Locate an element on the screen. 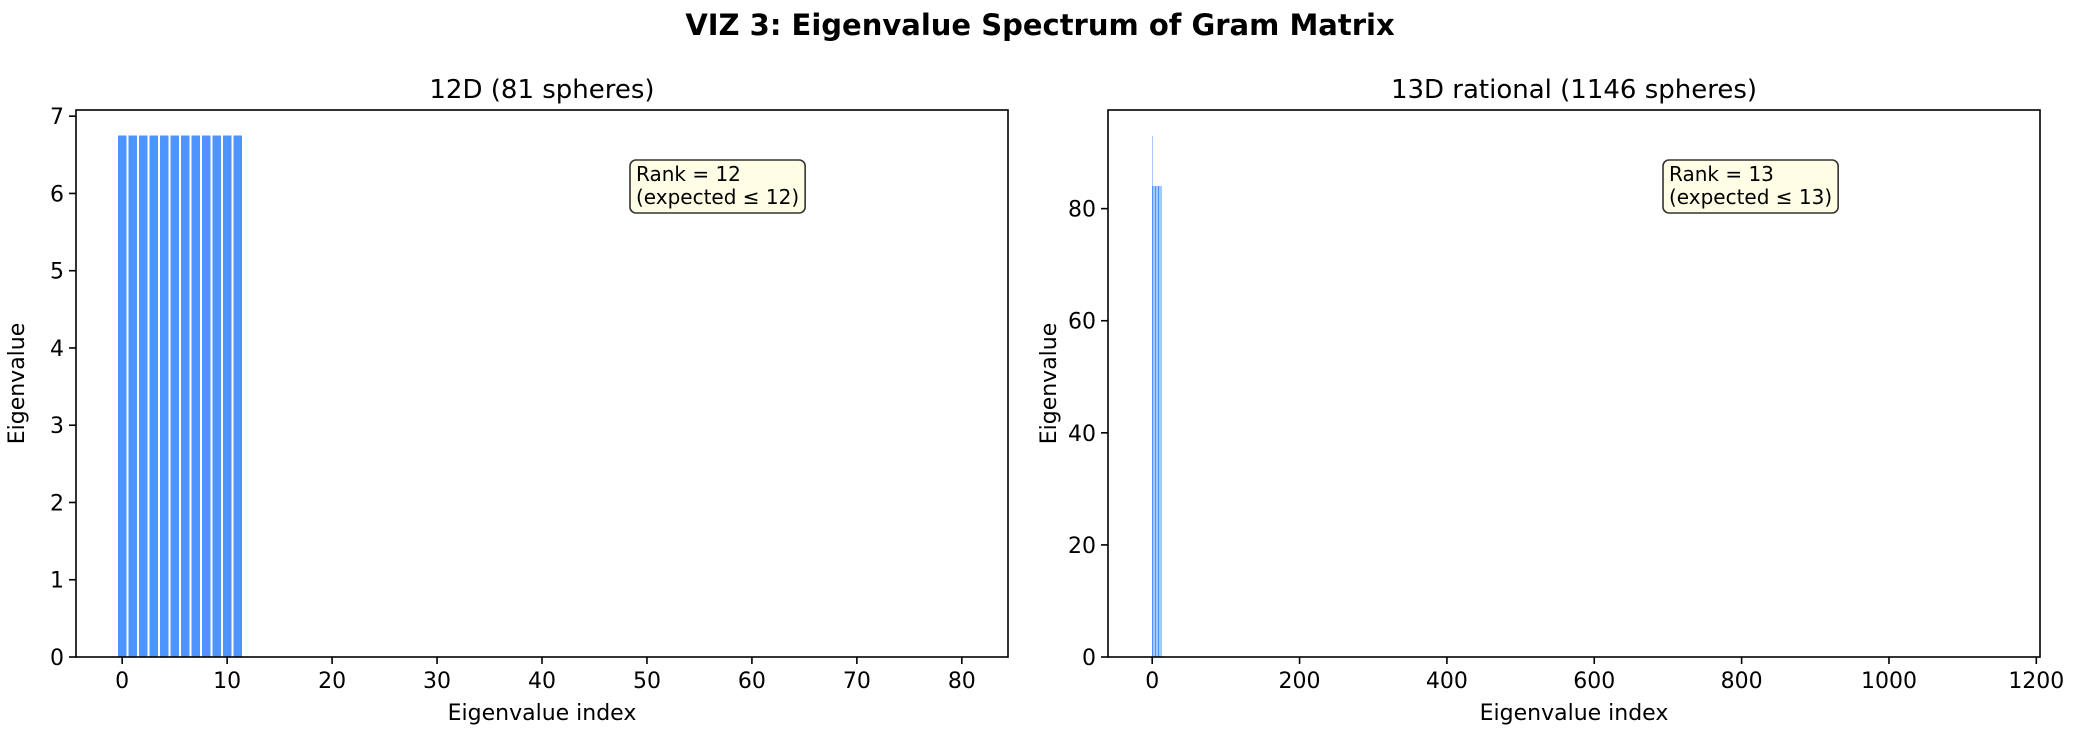  y-tick-label: 2 is located at coordinates (57, 503).